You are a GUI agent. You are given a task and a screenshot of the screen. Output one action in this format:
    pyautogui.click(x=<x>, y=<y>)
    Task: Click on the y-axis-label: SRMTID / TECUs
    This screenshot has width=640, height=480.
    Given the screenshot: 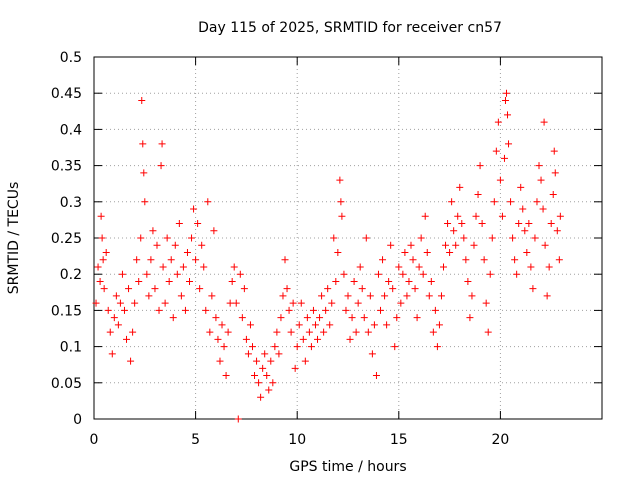 What is the action you would take?
    pyautogui.click(x=14, y=238)
    